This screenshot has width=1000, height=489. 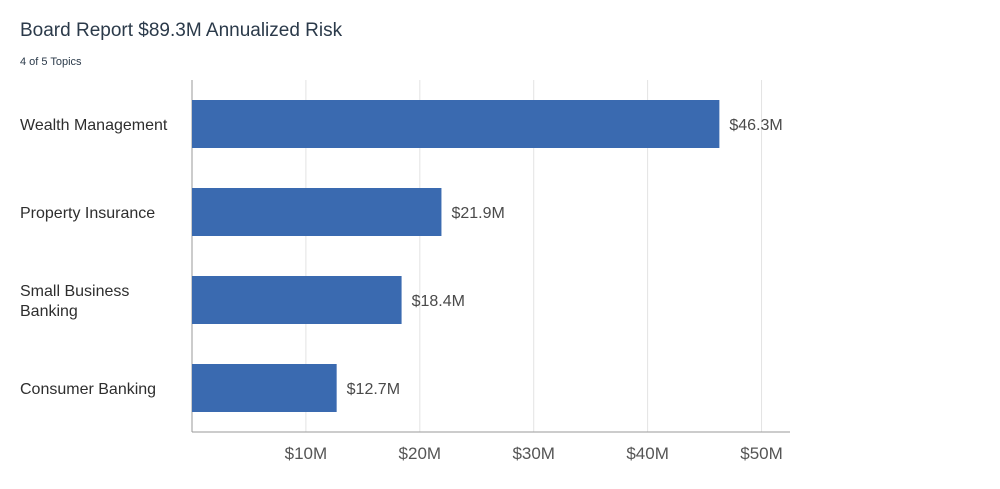 I want to click on chart-subtitle: 4 of 5 Topics, so click(x=51, y=62).